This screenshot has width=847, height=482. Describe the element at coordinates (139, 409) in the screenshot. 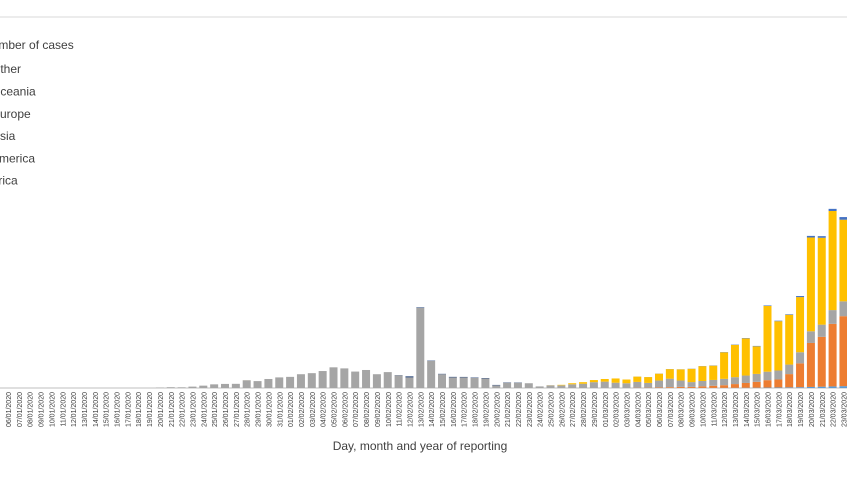

I see `x-tick-label: 18/01/2020` at that location.